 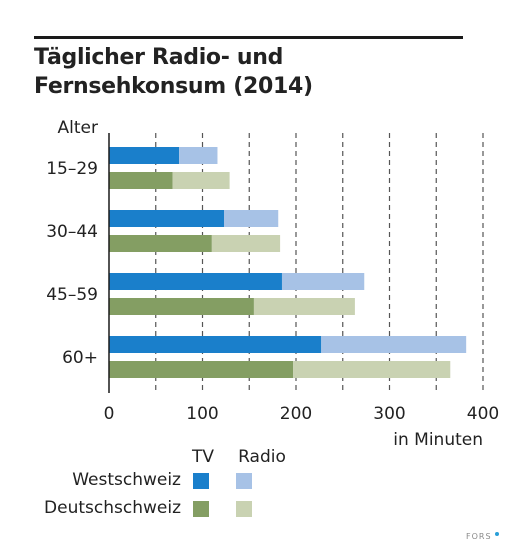 What do you see at coordinates (262, 457) in the screenshot?
I see `legend-header-radio: Radio` at bounding box center [262, 457].